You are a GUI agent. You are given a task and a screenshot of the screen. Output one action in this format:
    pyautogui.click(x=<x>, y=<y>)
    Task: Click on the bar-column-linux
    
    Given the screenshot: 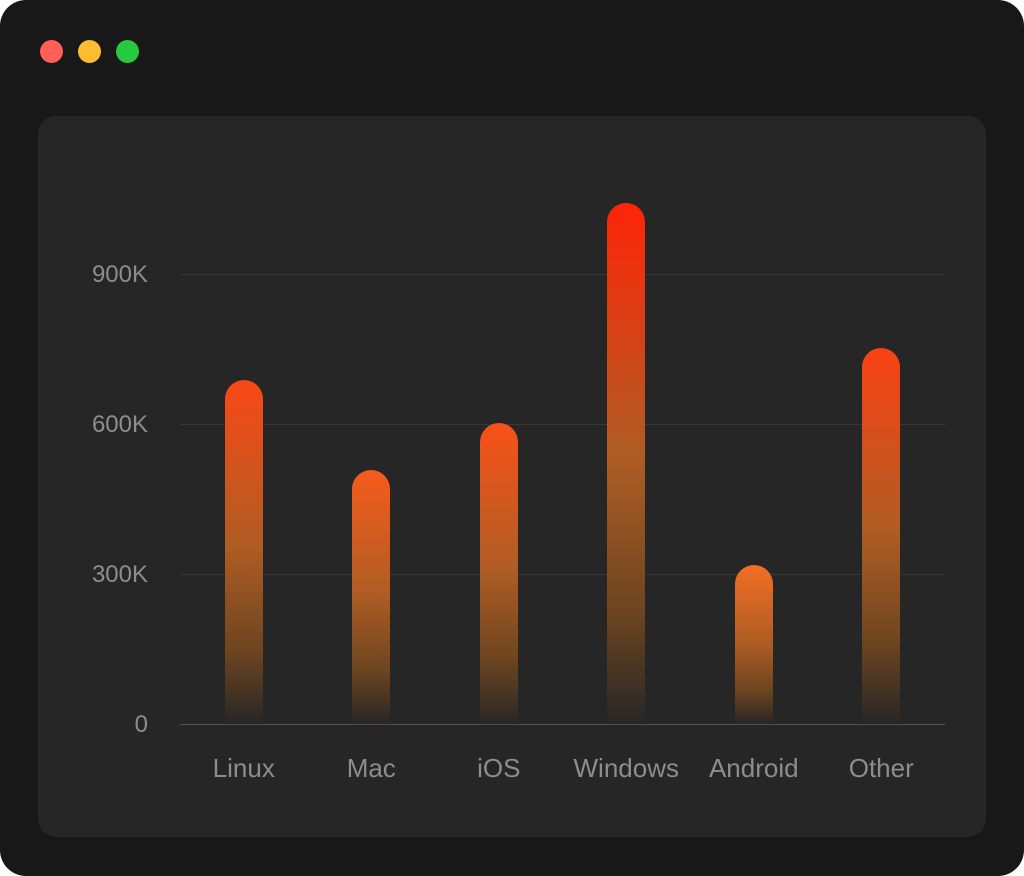 What is the action you would take?
    pyautogui.click(x=244, y=445)
    